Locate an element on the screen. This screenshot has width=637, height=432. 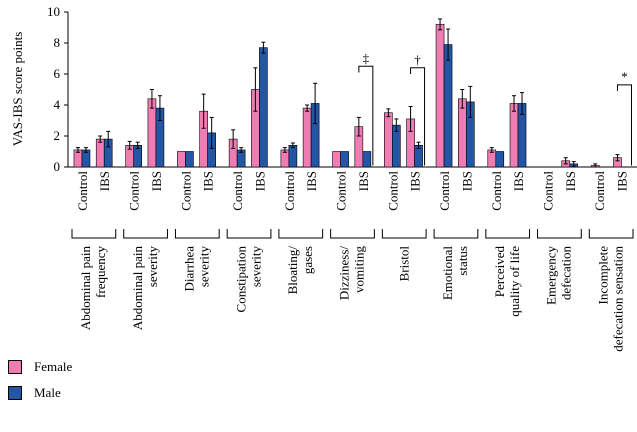
category-label: gases is located at coordinates (307, 260).